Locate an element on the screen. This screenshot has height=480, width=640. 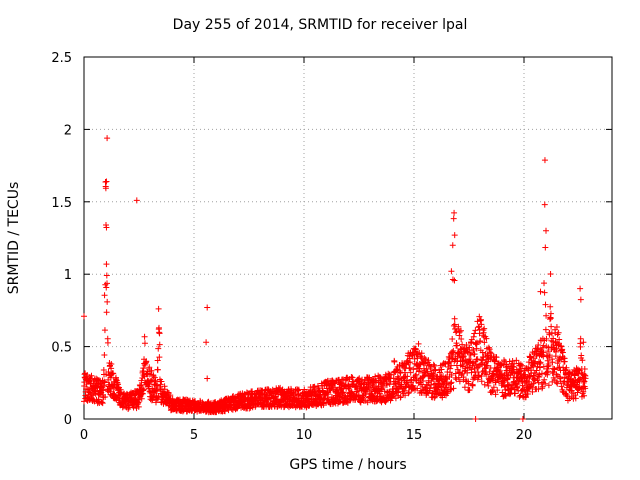
x-axis-label: GPS time / hours is located at coordinates (348, 465).